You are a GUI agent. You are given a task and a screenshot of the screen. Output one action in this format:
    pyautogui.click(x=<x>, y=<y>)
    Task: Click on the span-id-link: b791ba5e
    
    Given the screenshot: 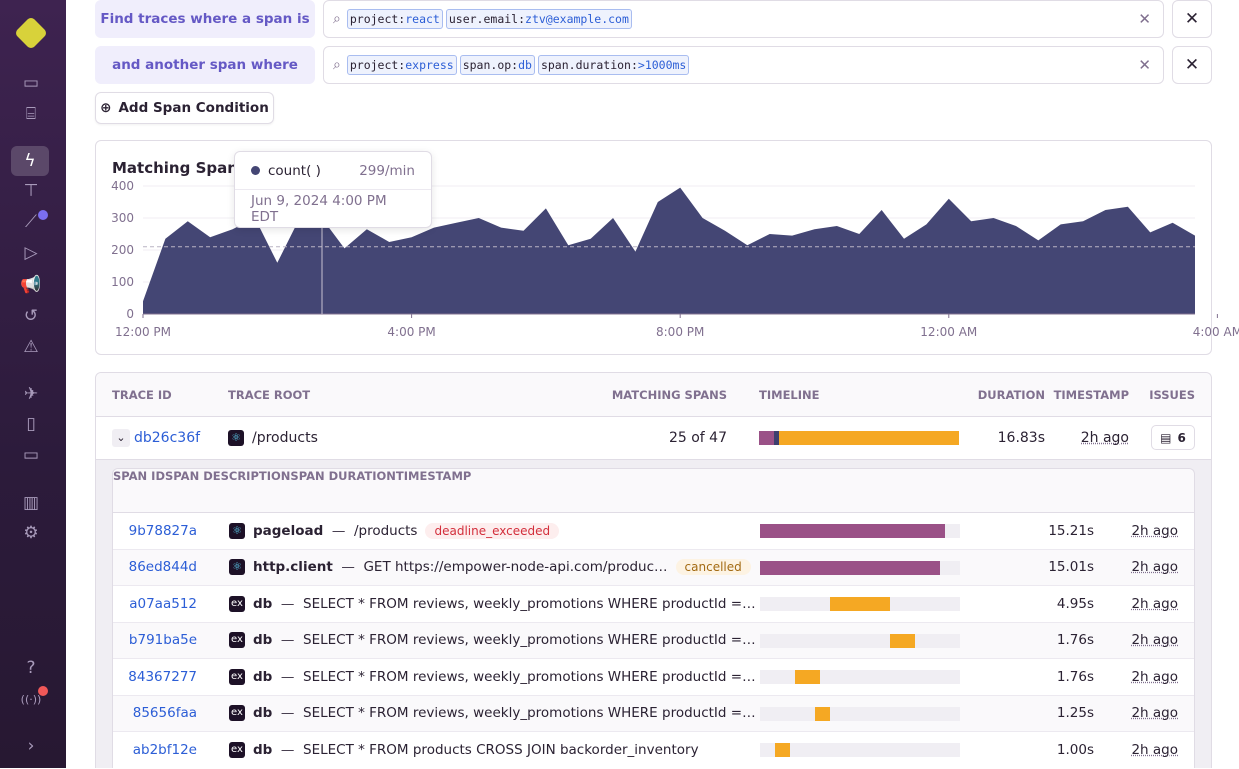 What is the action you would take?
    pyautogui.click(x=162, y=640)
    